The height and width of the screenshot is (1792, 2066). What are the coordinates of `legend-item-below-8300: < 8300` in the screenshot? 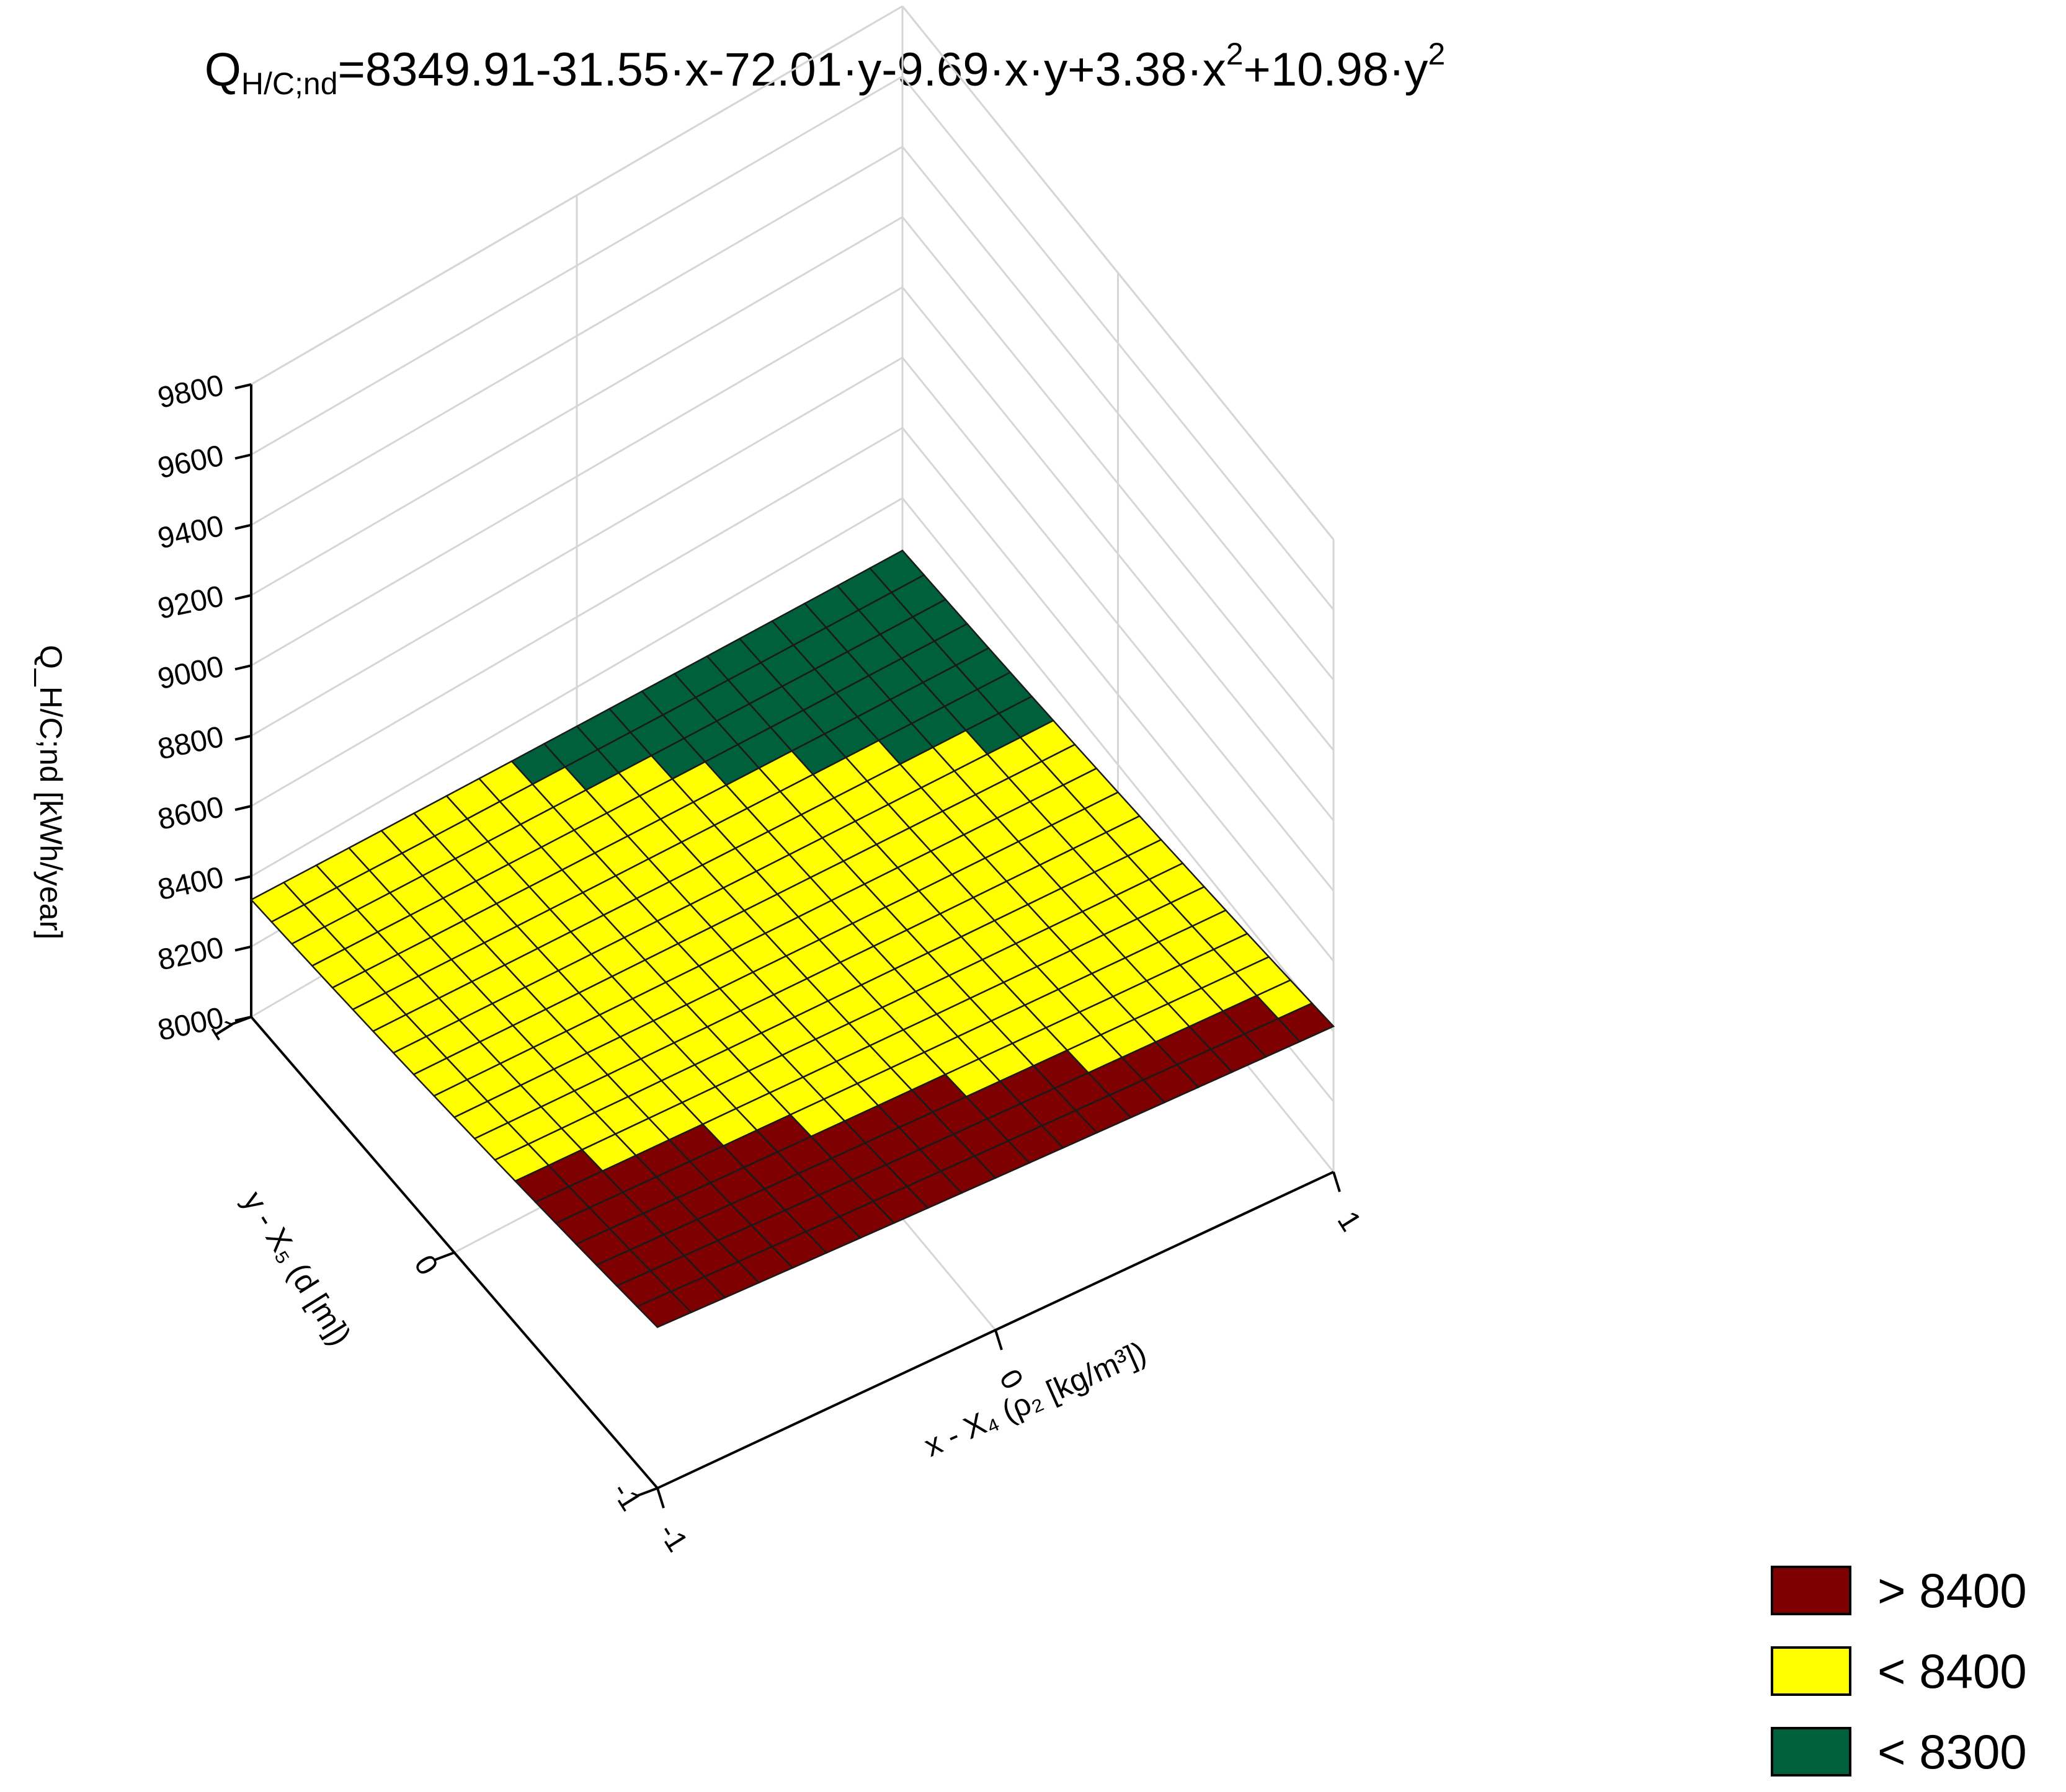 It's located at (1899, 1751).